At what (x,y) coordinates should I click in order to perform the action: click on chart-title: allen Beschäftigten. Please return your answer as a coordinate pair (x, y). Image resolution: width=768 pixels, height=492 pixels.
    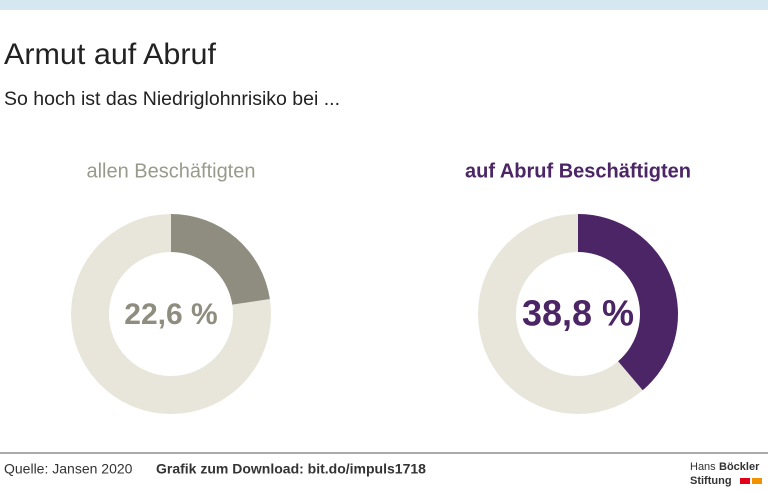
    Looking at the image, I should click on (170, 171).